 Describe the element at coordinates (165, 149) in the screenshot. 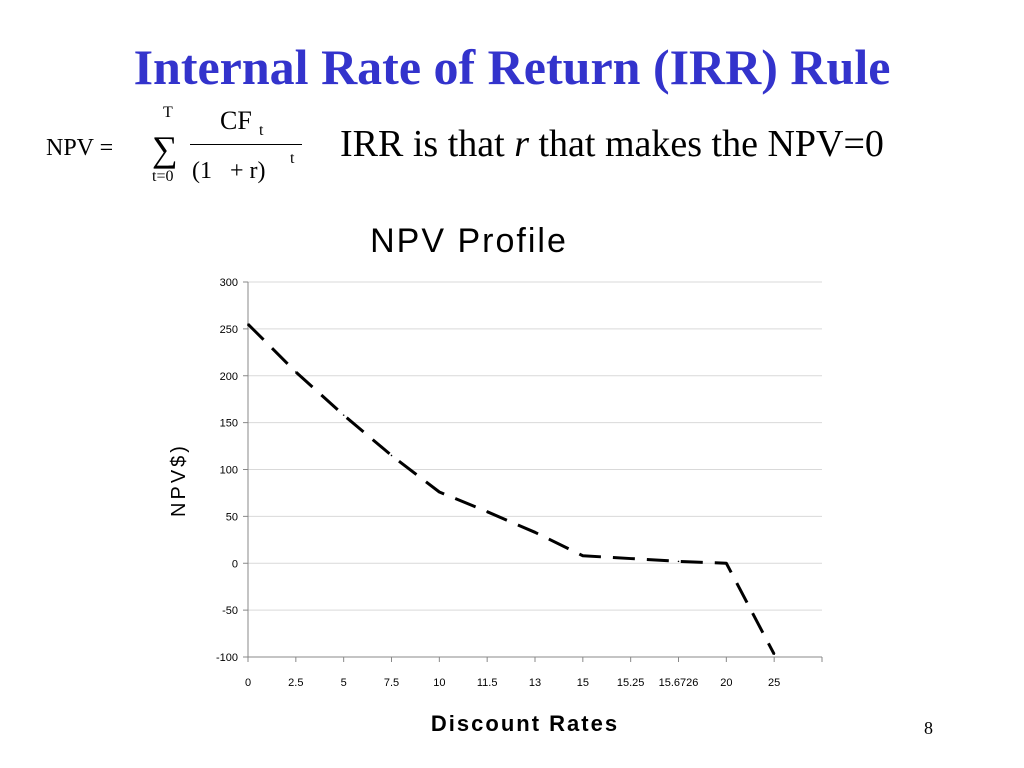

I see `formula-sigma: ∑` at that location.